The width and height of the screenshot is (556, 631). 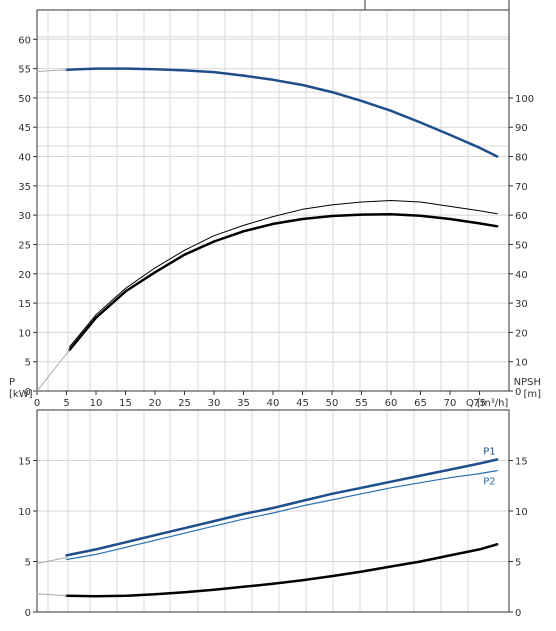 What do you see at coordinates (521, 275) in the screenshot?
I see `y-right-tick-label: 40` at bounding box center [521, 275].